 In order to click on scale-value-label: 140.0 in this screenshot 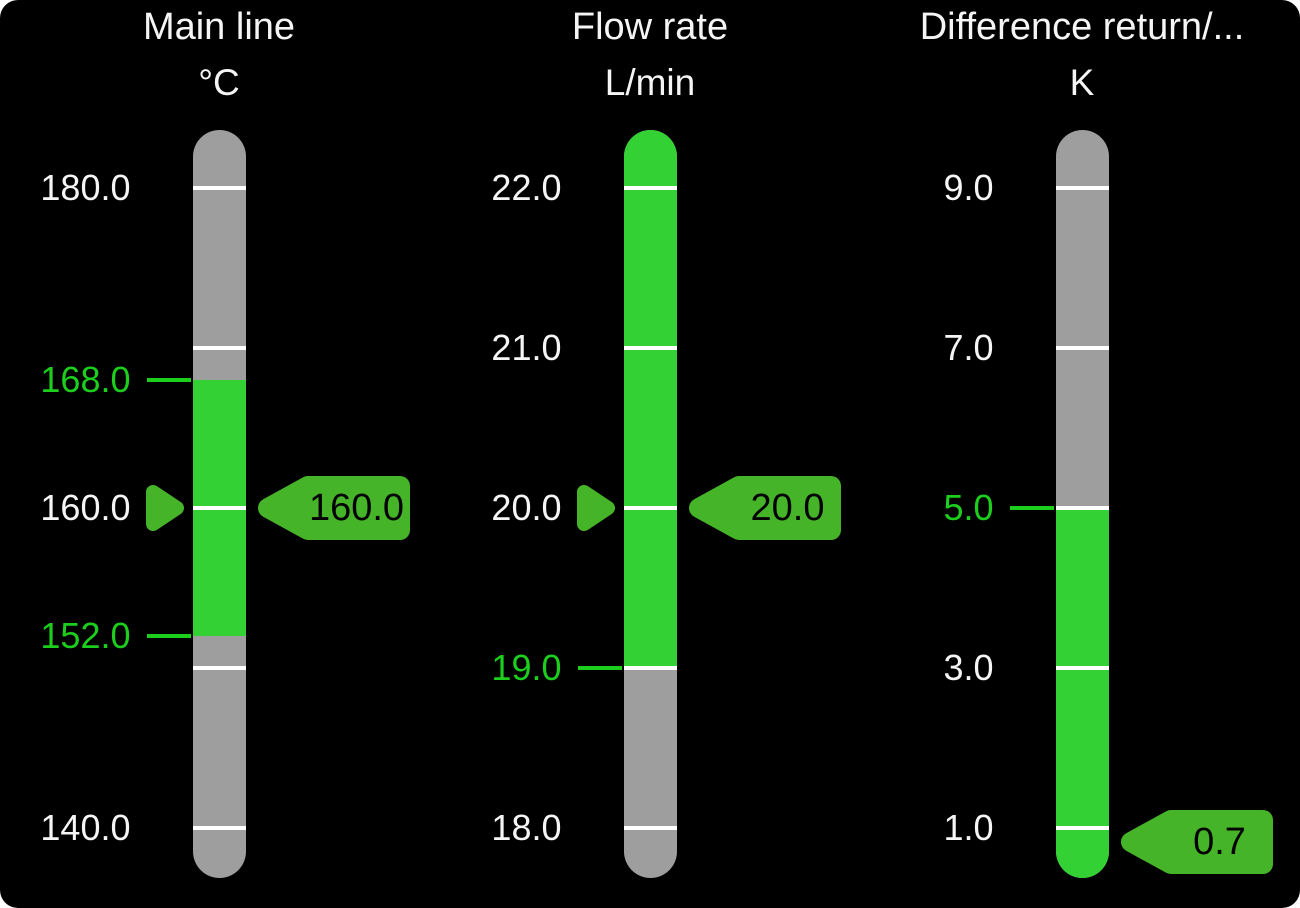, I will do `click(85, 827)`.